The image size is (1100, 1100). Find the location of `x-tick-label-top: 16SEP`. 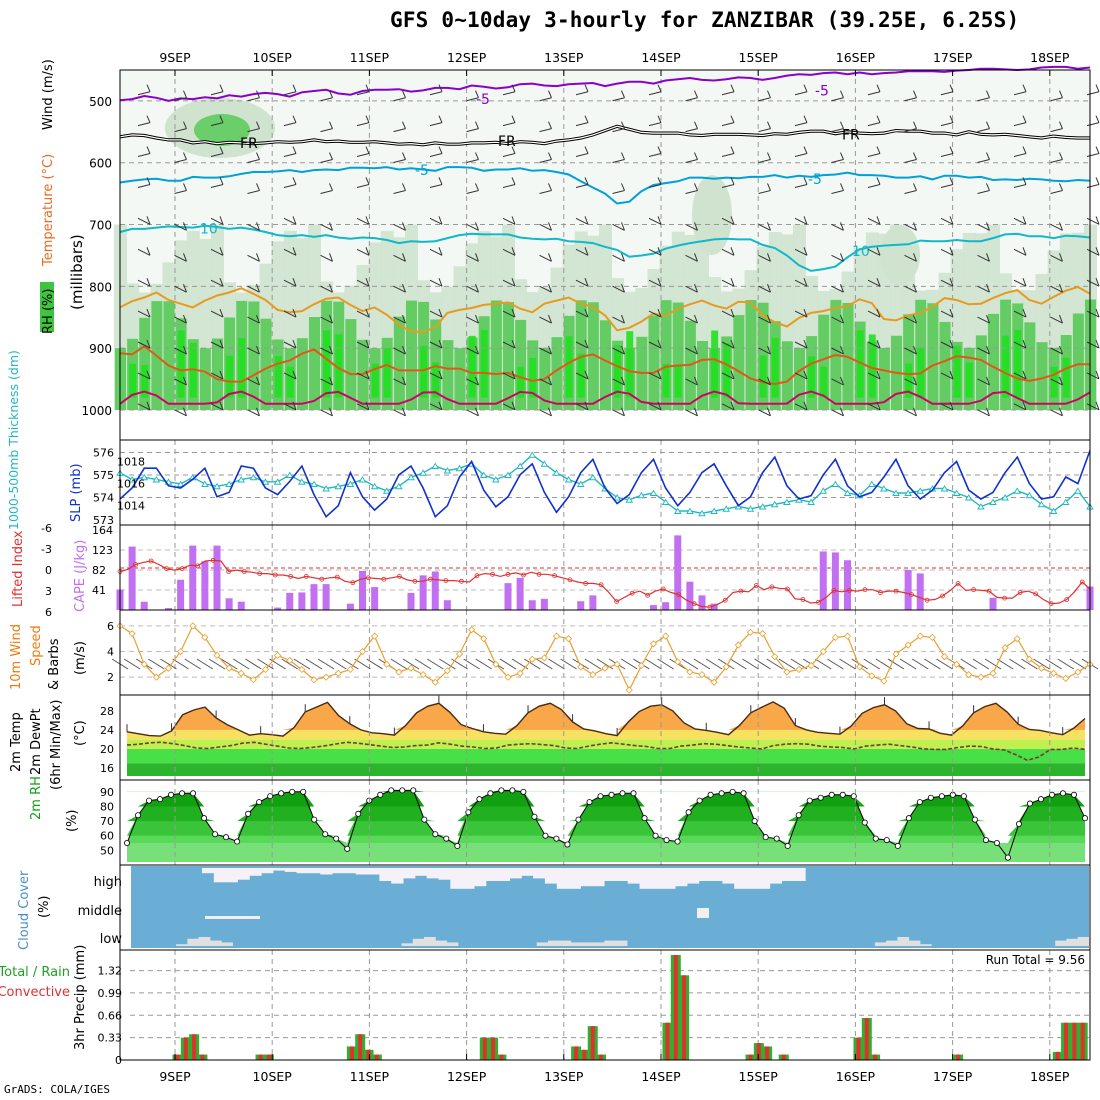

x-tick-label-top: 16SEP is located at coordinates (856, 57).